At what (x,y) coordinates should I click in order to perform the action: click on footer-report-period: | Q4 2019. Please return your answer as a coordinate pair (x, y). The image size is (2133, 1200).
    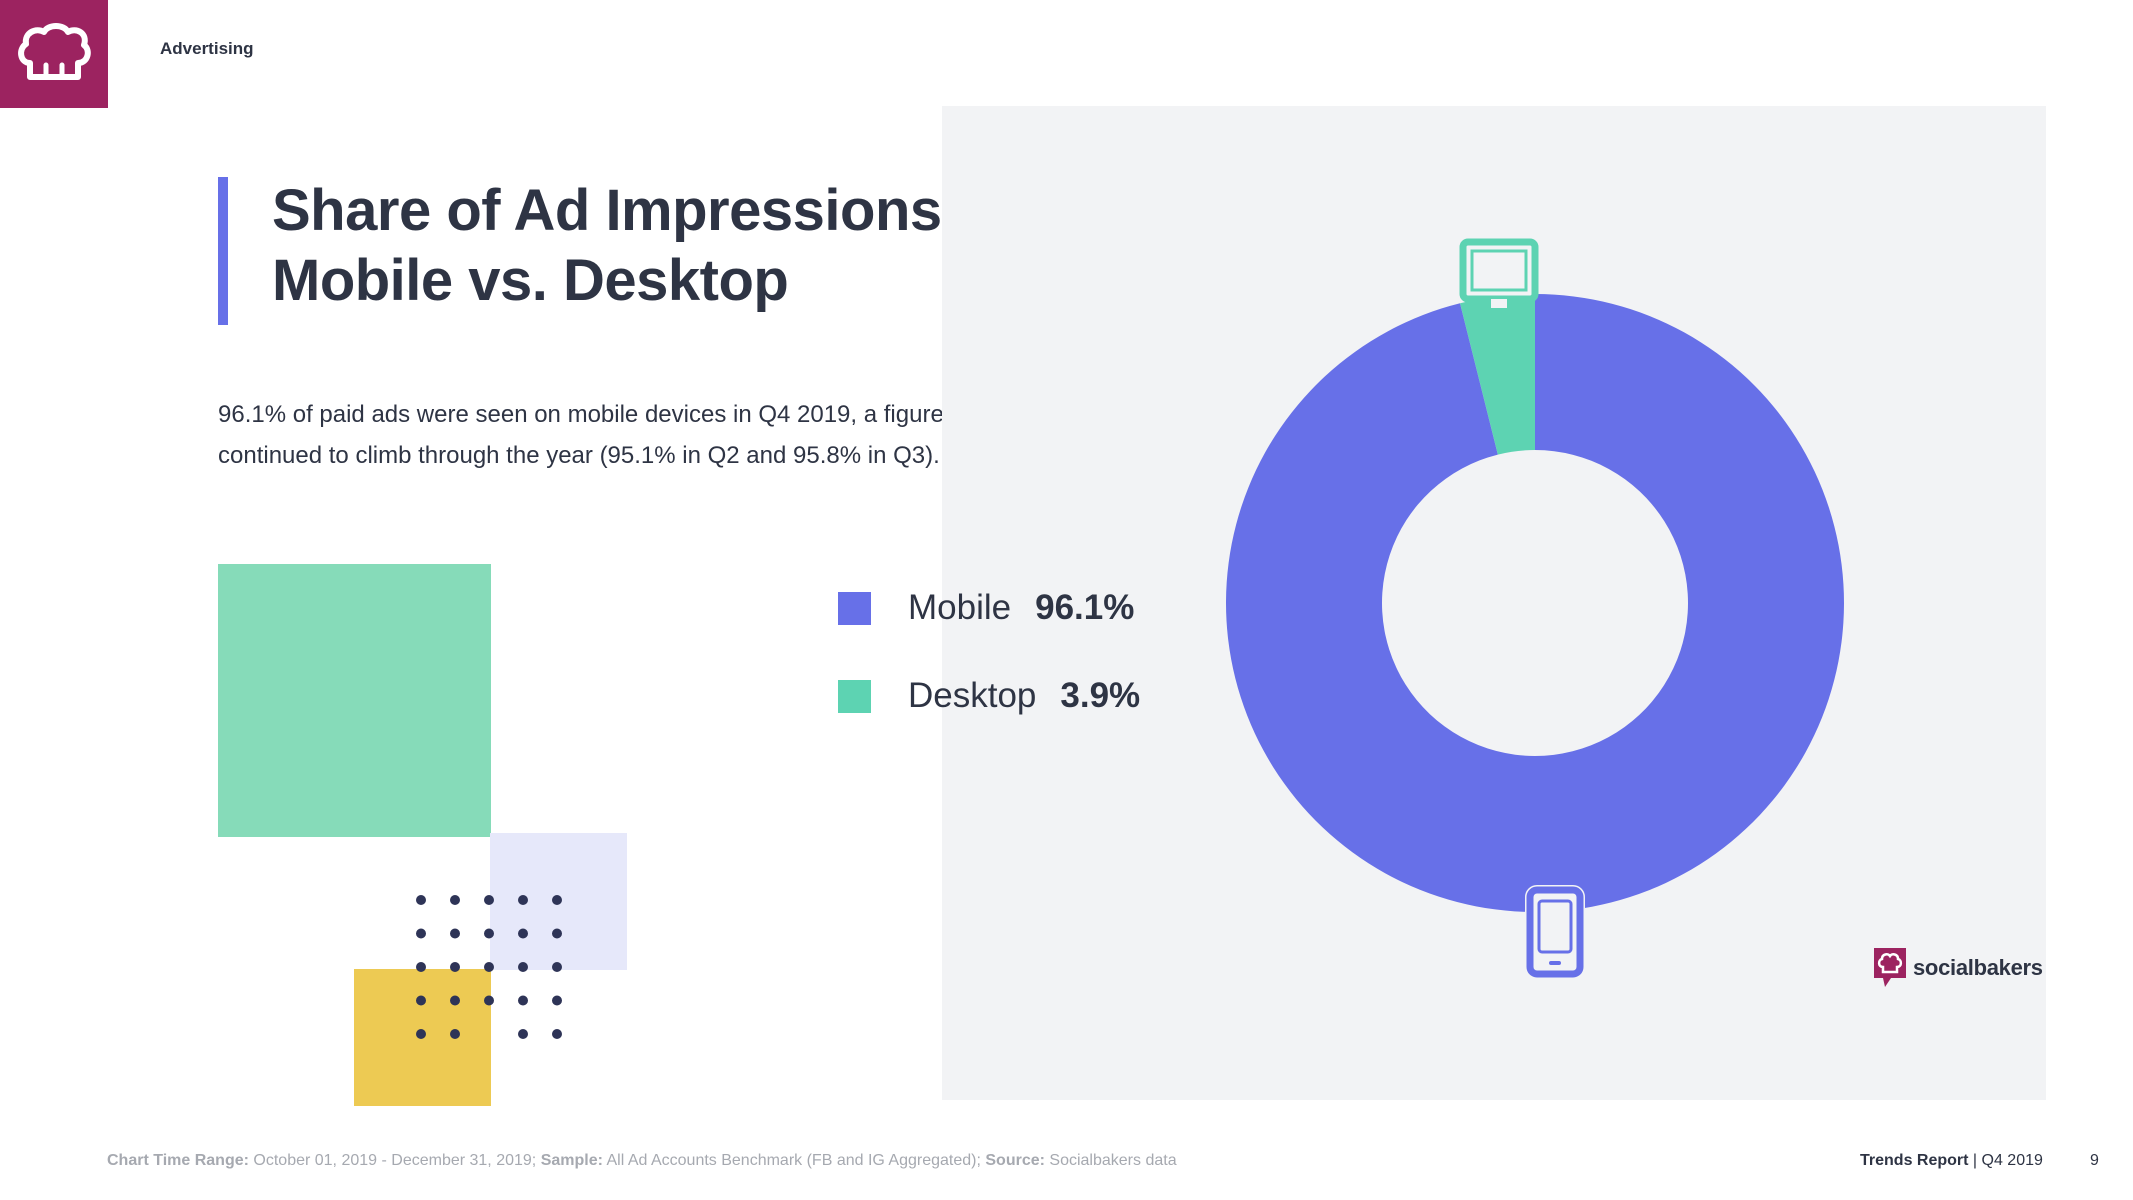
    Looking at the image, I should click on (2005, 1160).